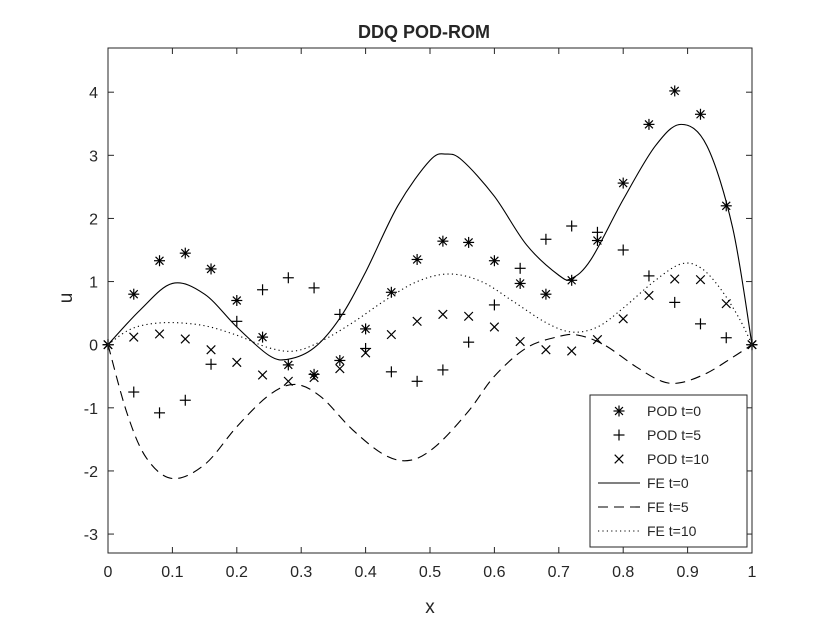 This screenshot has height=623, width=830. Describe the element at coordinates (93, 219) in the screenshot. I see `y-tick-label: 2` at that location.